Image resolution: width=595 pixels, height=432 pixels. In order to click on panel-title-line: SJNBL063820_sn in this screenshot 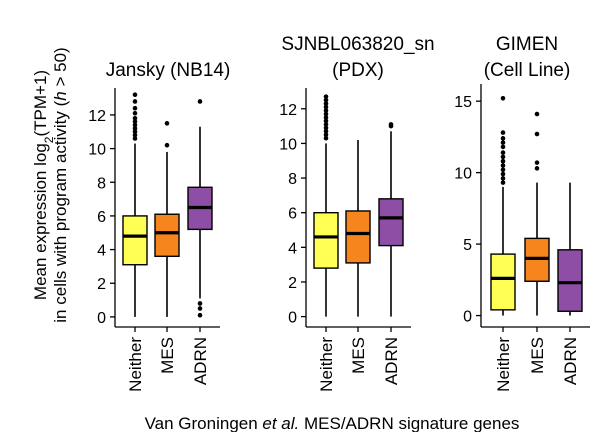, I will do `click(357, 44)`.